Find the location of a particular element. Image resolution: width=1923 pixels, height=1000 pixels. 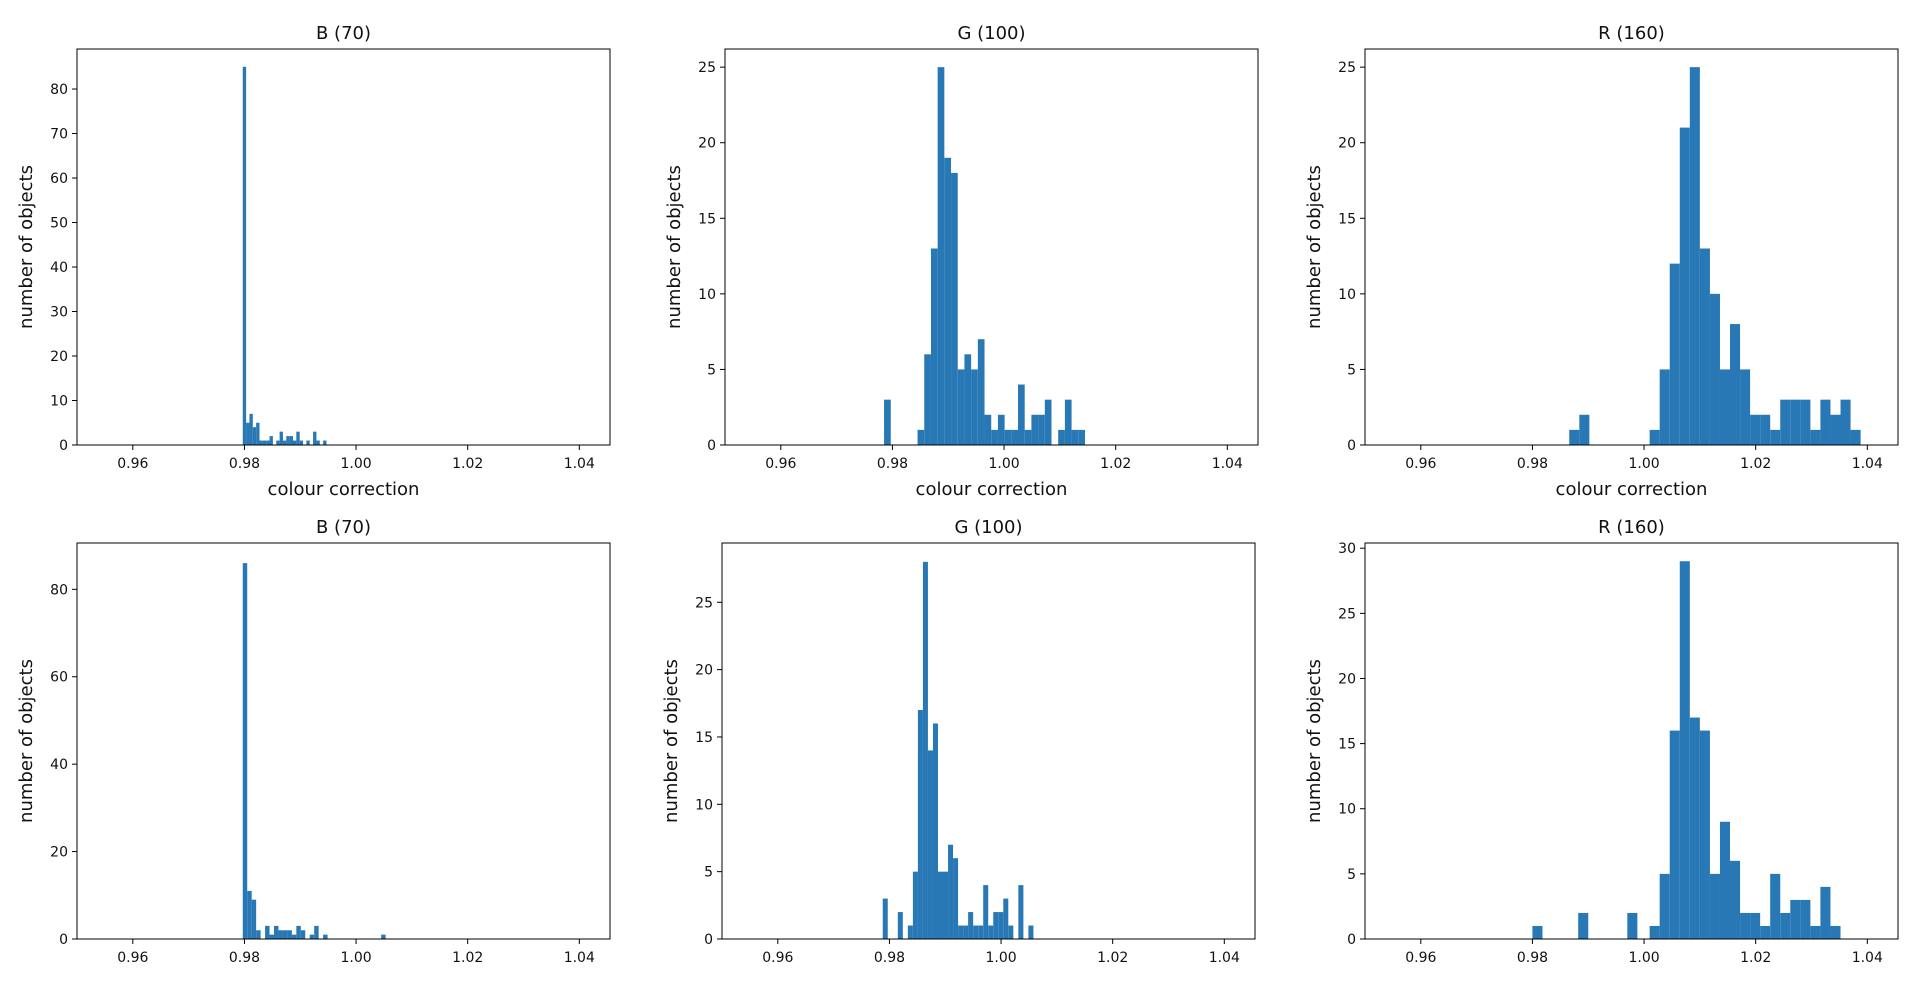

y-tick-label: 5 is located at coordinates (711, 370).